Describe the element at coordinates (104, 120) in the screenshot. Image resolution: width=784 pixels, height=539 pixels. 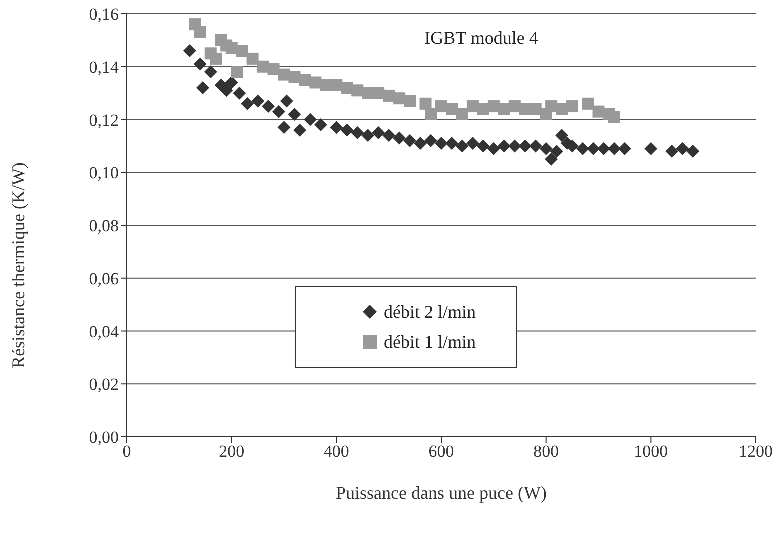
I see `y-tick-label: 0,12` at that location.